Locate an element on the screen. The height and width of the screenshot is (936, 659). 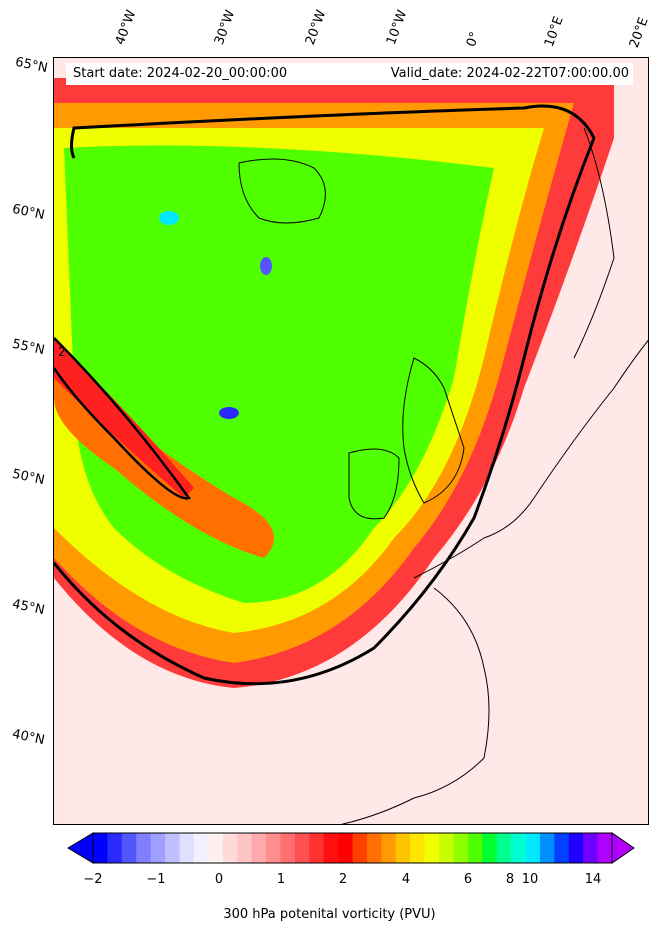
colorbar-frame is located at coordinates (352, 848).